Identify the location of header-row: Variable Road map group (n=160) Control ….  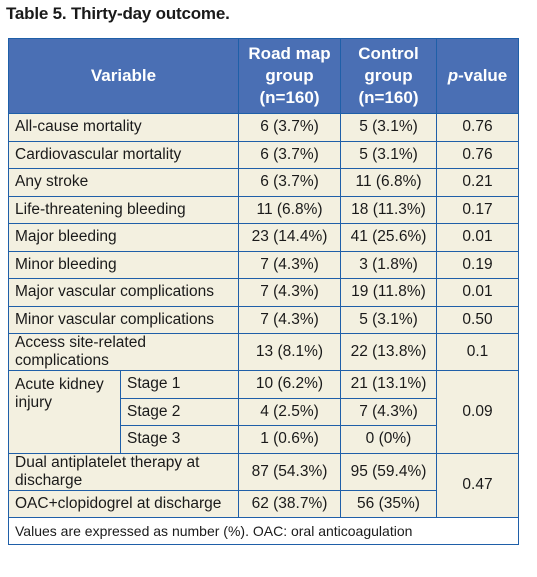
(263, 76).